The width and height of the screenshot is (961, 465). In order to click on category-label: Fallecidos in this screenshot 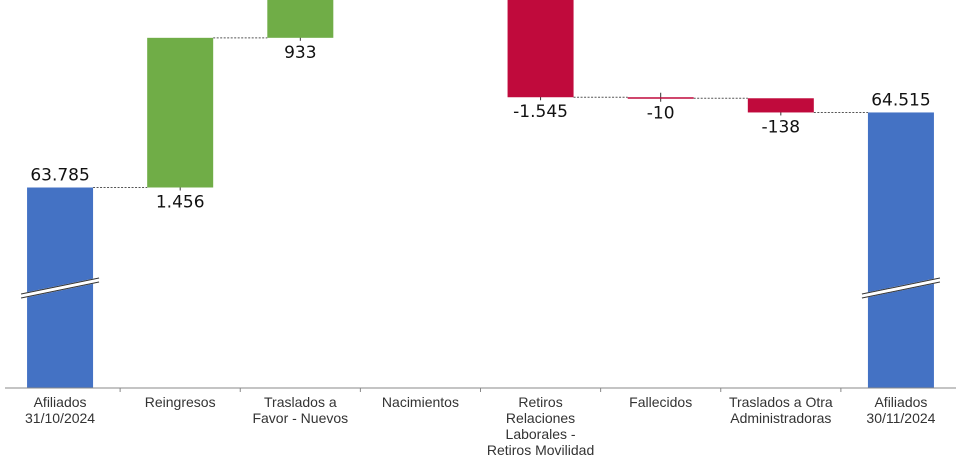, I will do `click(660, 402)`.